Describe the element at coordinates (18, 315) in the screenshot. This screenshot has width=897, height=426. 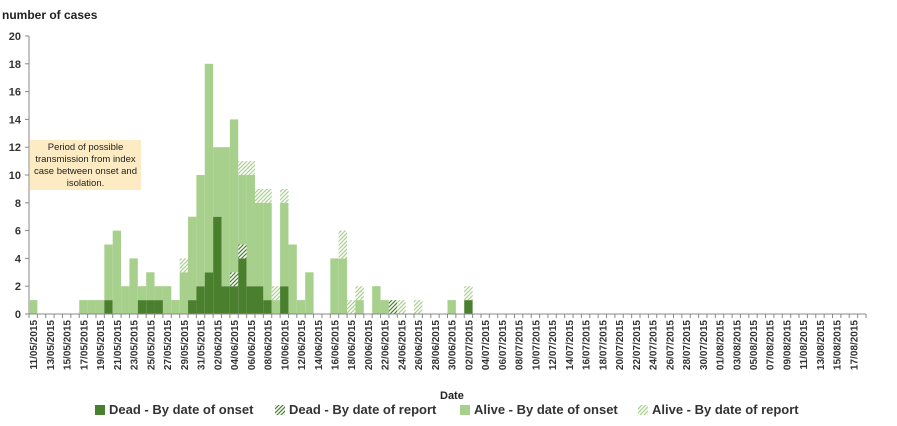
I see `y-tick-label: 0` at that location.